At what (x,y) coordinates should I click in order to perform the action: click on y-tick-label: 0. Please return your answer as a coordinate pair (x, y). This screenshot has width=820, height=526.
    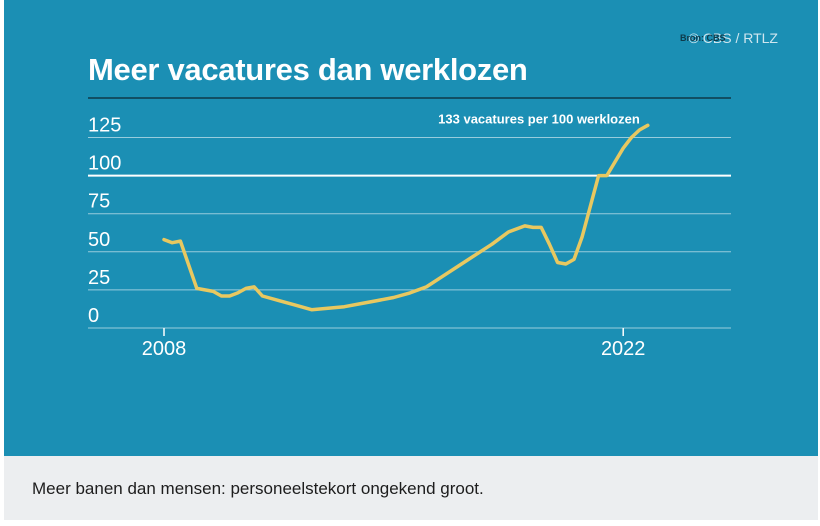
    Looking at the image, I should click on (93, 316).